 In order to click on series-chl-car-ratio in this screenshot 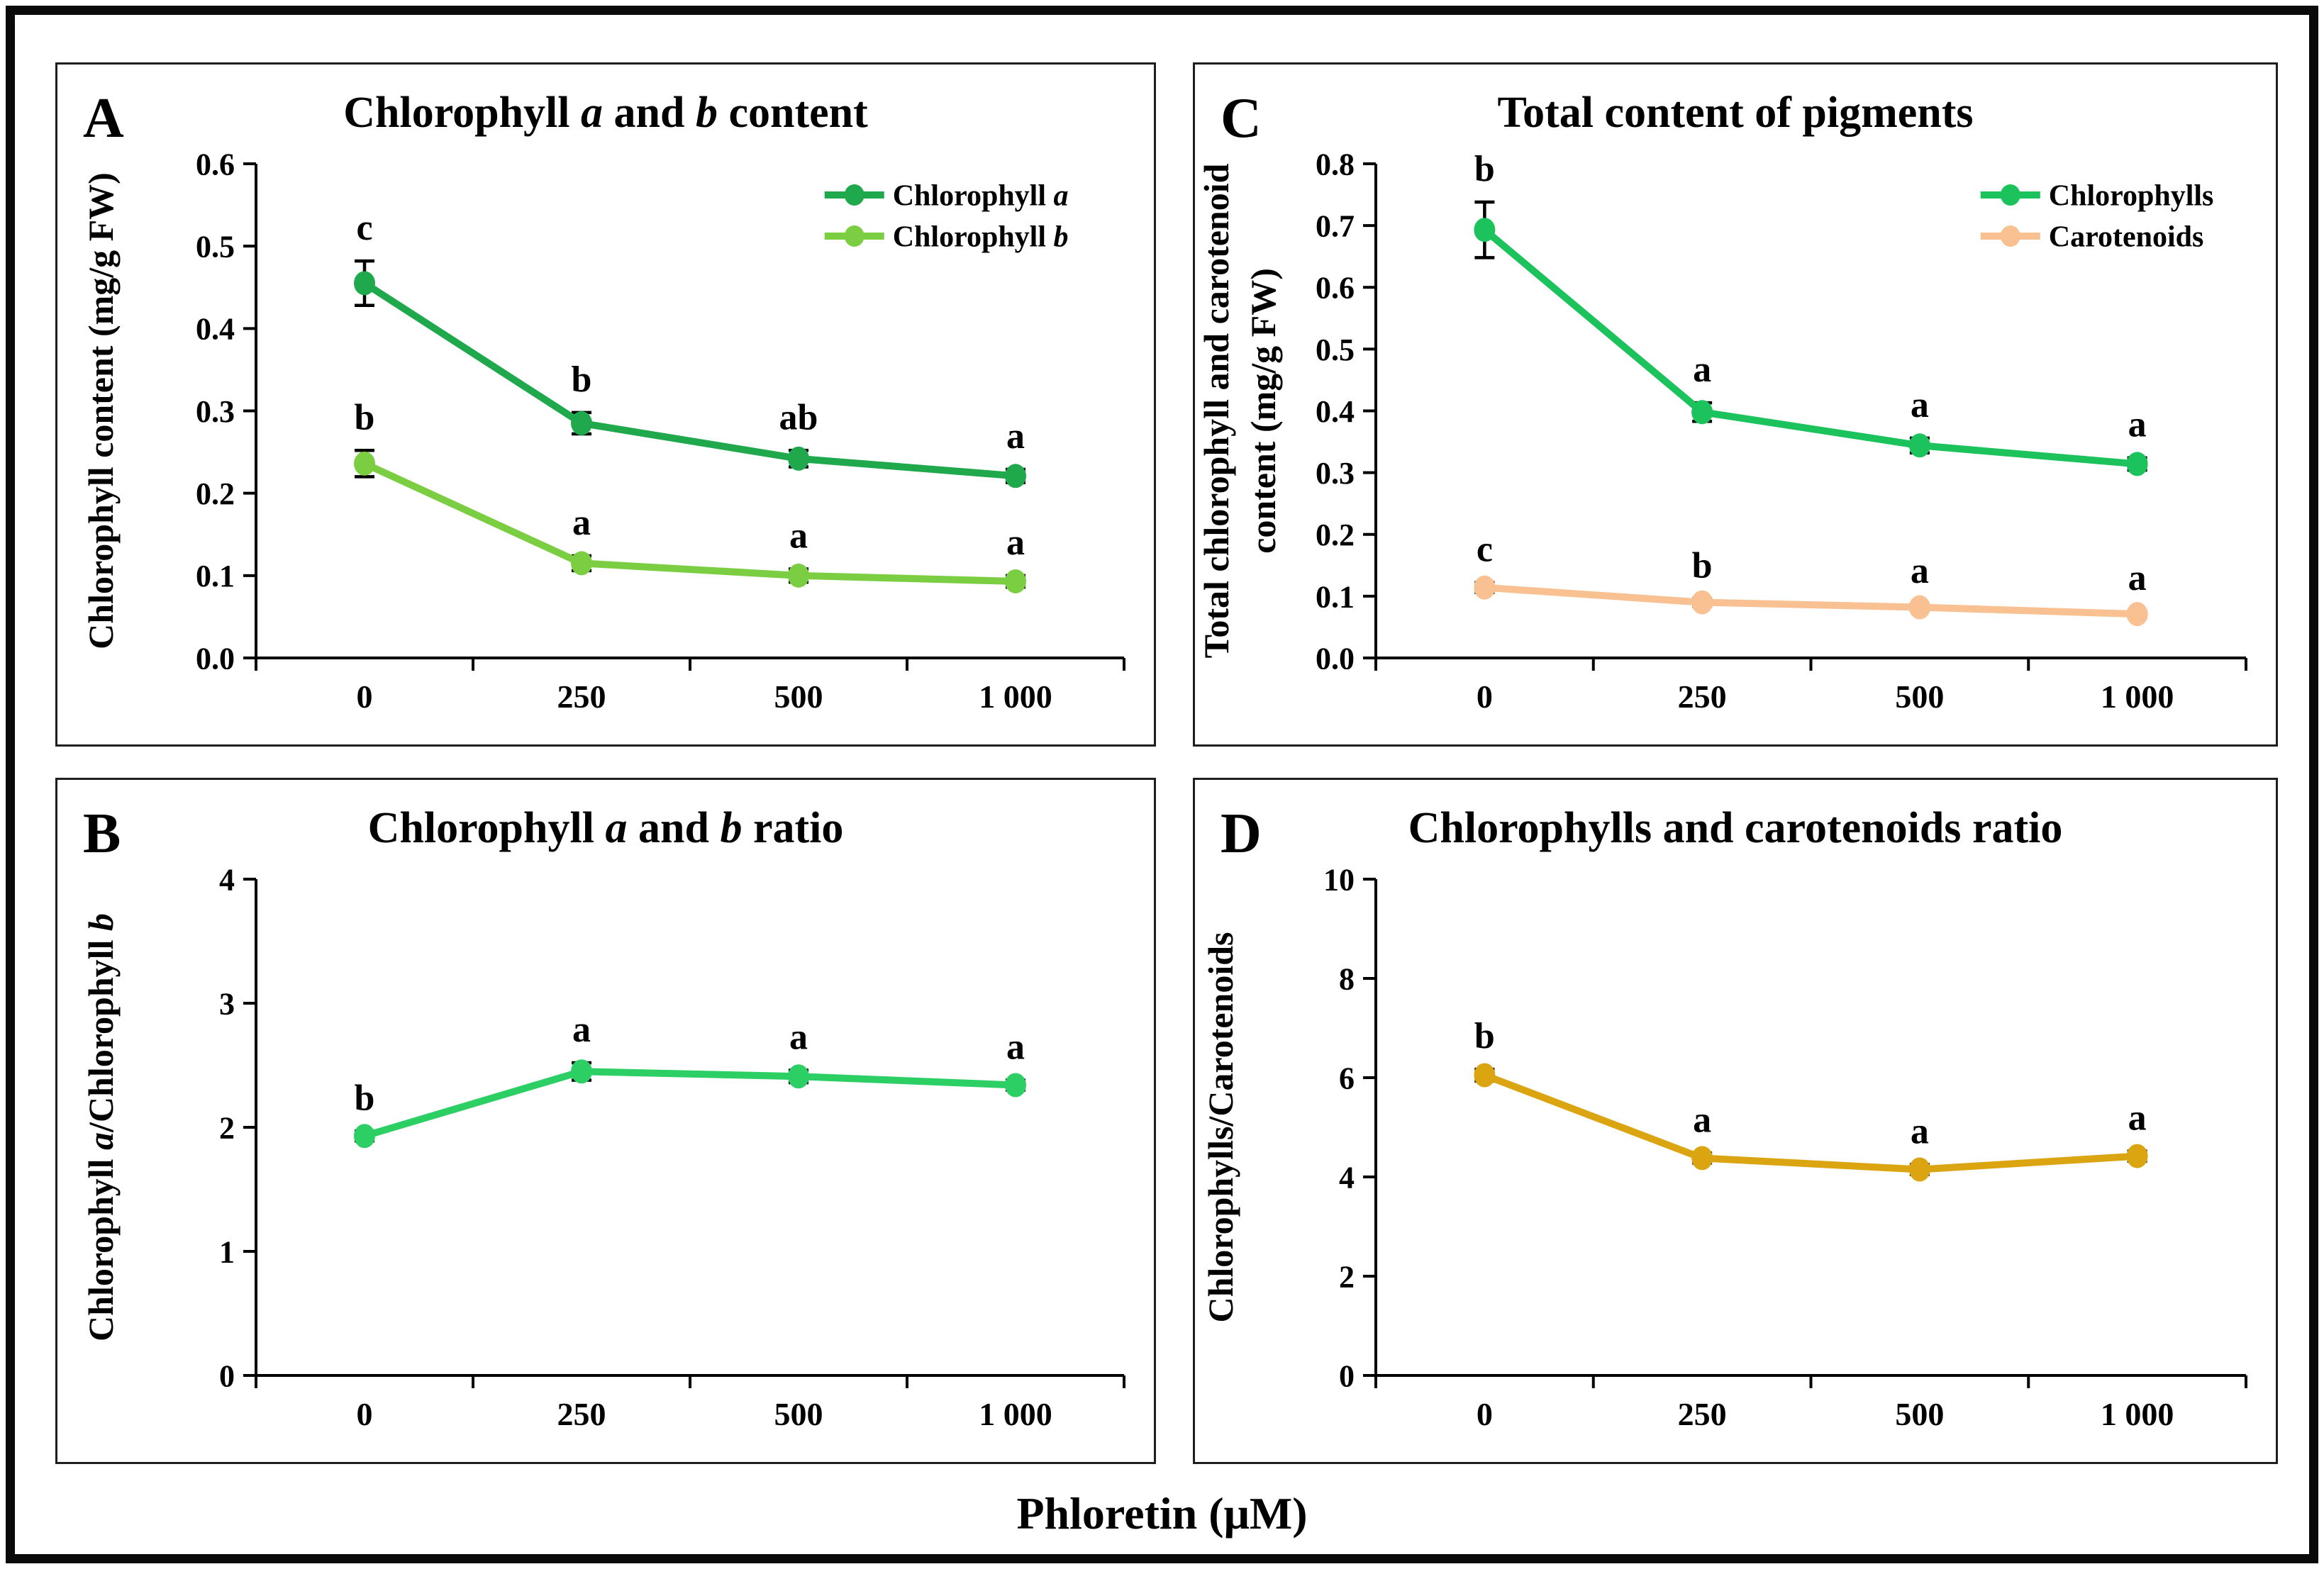, I will do `click(1811, 1122)`.